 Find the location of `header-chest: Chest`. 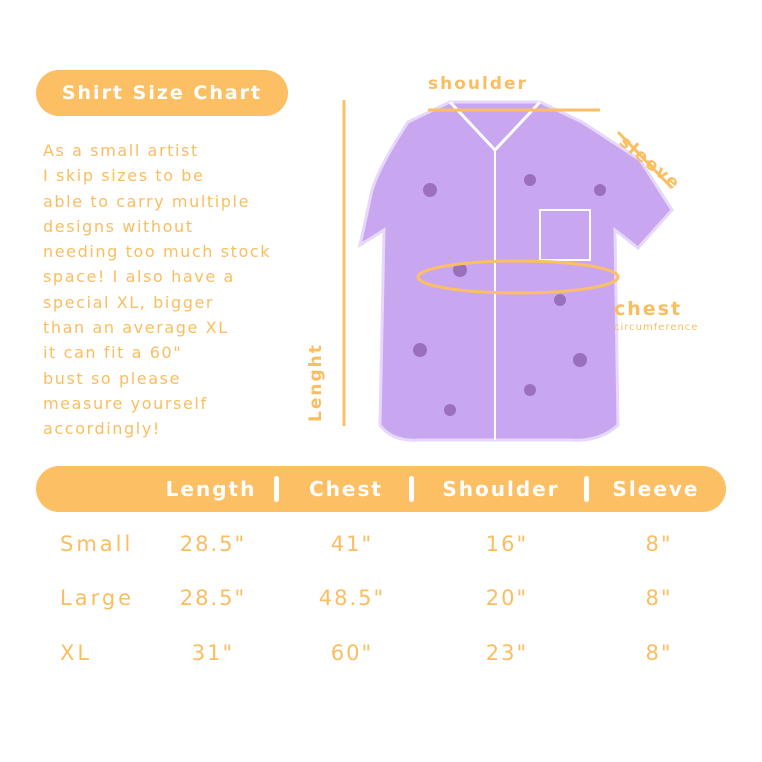

header-chest: Chest is located at coordinates (346, 489).